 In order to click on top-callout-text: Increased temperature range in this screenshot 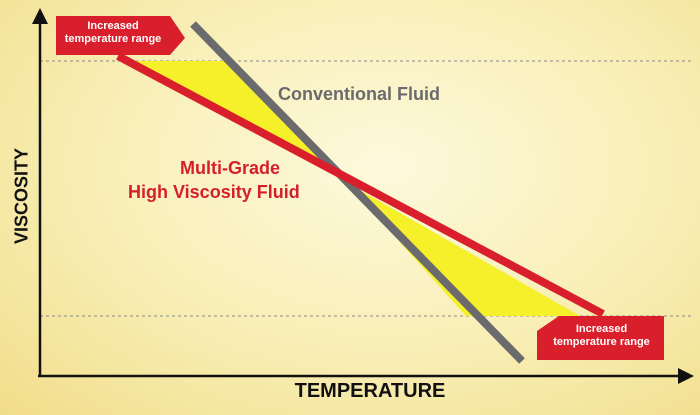, I will do `click(113, 33)`.